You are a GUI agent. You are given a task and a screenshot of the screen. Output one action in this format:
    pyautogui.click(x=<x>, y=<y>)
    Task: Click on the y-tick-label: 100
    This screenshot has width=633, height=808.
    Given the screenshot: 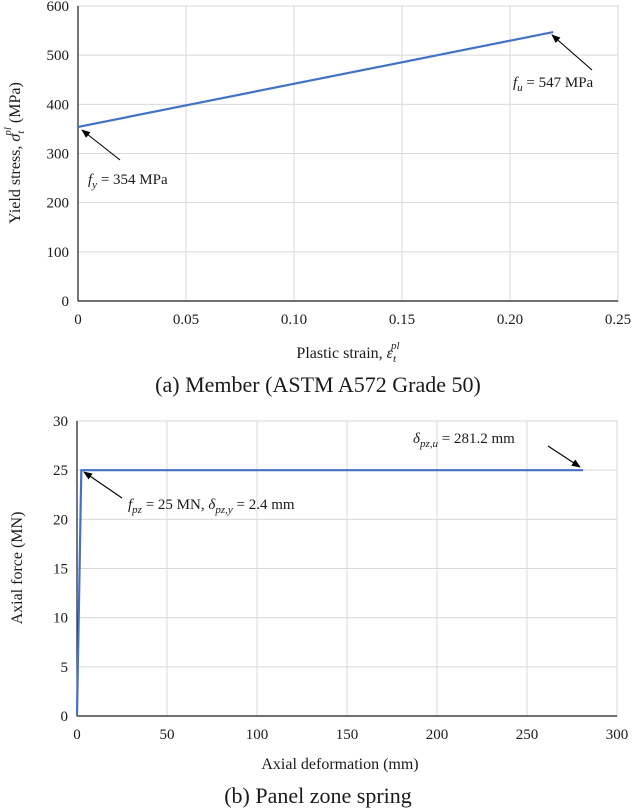 What is the action you would take?
    pyautogui.click(x=58, y=253)
    